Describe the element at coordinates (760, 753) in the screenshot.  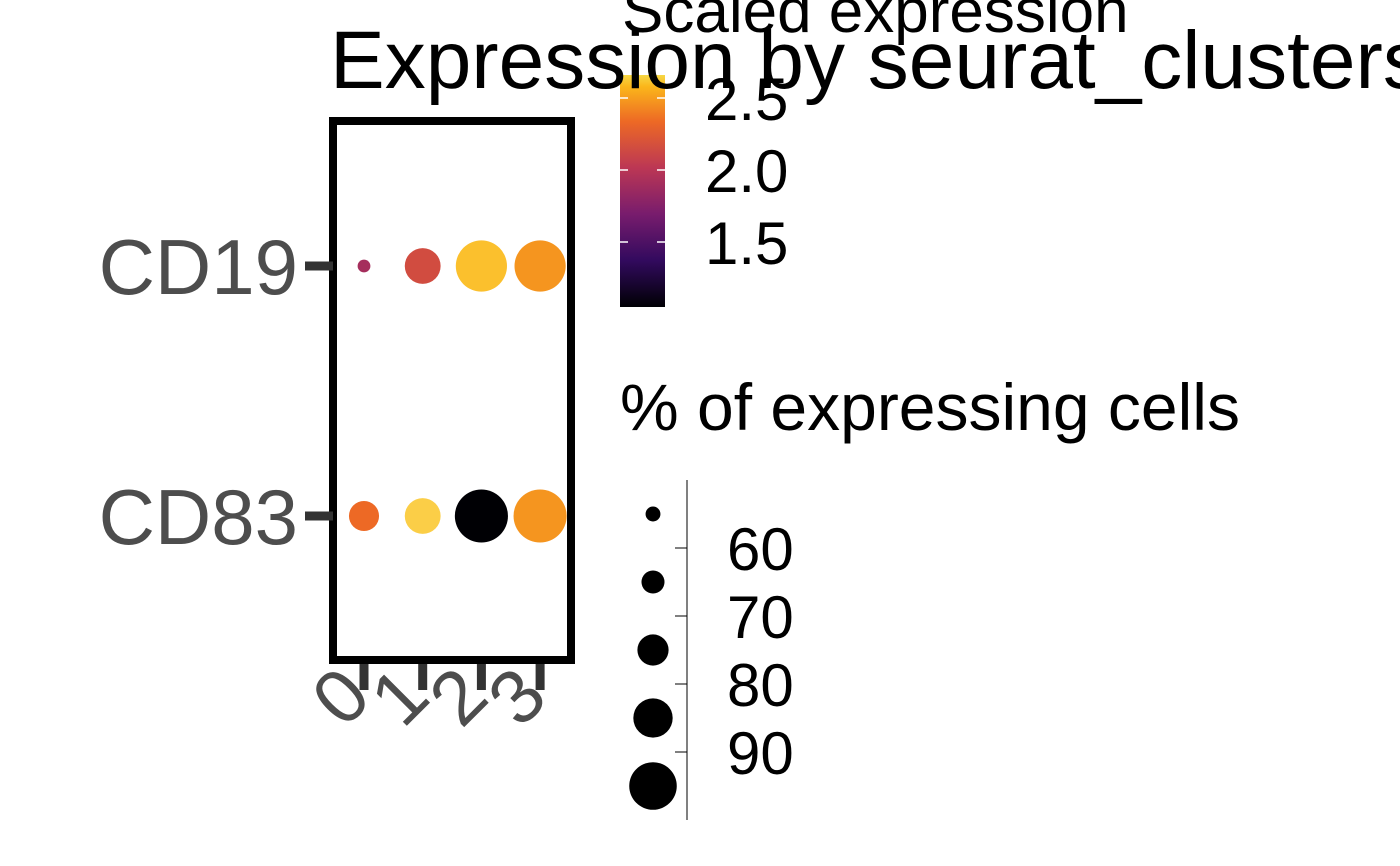
I see `size-legend-label: 90` at that location.